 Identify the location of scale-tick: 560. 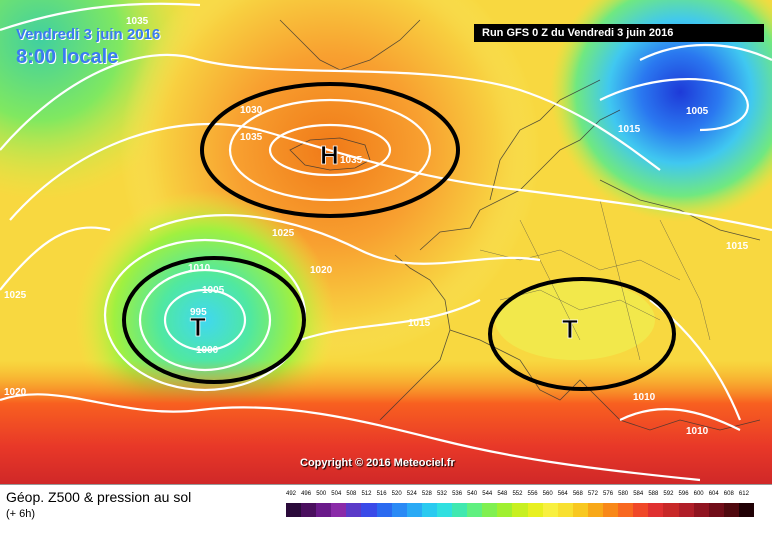
(547, 494).